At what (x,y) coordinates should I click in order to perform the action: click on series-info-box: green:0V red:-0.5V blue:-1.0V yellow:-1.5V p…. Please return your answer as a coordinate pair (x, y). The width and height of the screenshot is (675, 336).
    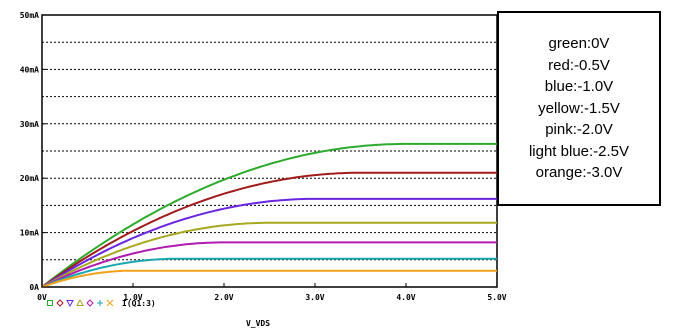
    Looking at the image, I should click on (579, 108).